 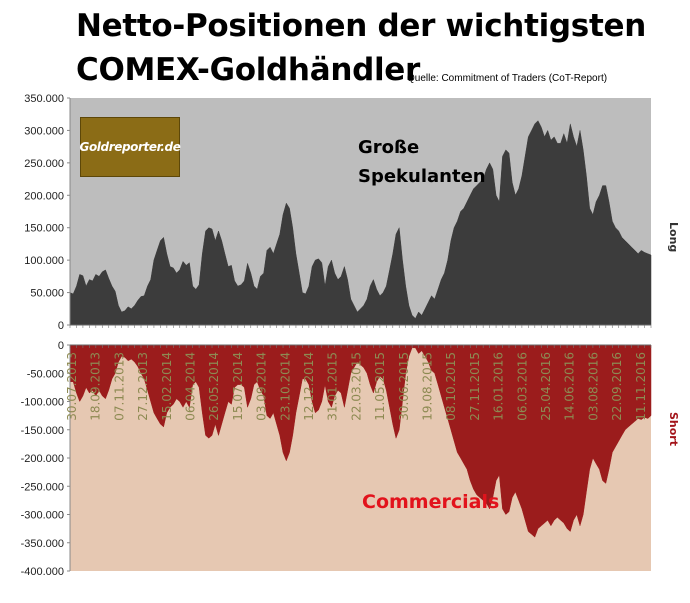 What do you see at coordinates (262, 386) in the screenshot?
I see `x-tick-label: 03.09.2014` at bounding box center [262, 386].